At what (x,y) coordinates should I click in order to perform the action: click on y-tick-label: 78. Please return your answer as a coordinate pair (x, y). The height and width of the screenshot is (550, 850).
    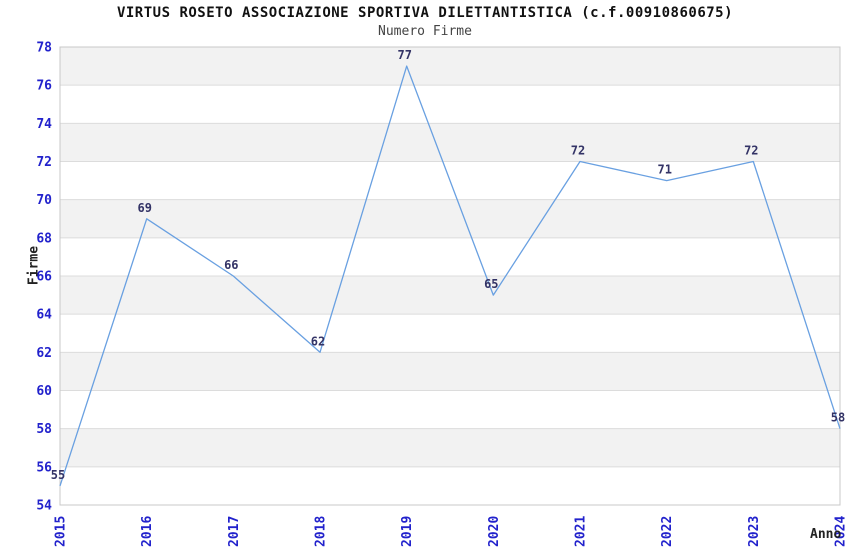
    Looking at the image, I should click on (44, 48).